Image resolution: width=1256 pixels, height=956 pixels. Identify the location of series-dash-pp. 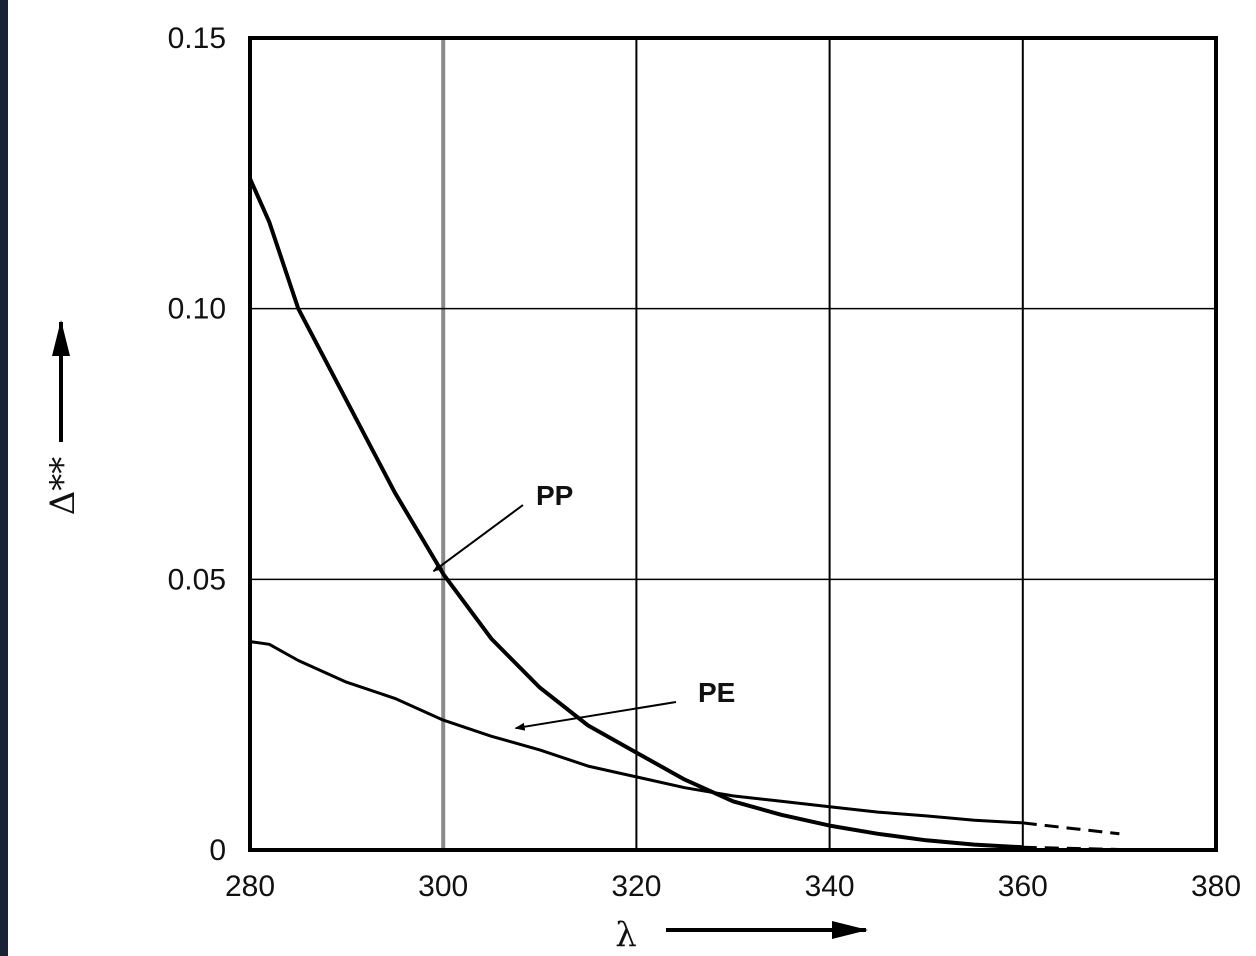
(1071, 848).